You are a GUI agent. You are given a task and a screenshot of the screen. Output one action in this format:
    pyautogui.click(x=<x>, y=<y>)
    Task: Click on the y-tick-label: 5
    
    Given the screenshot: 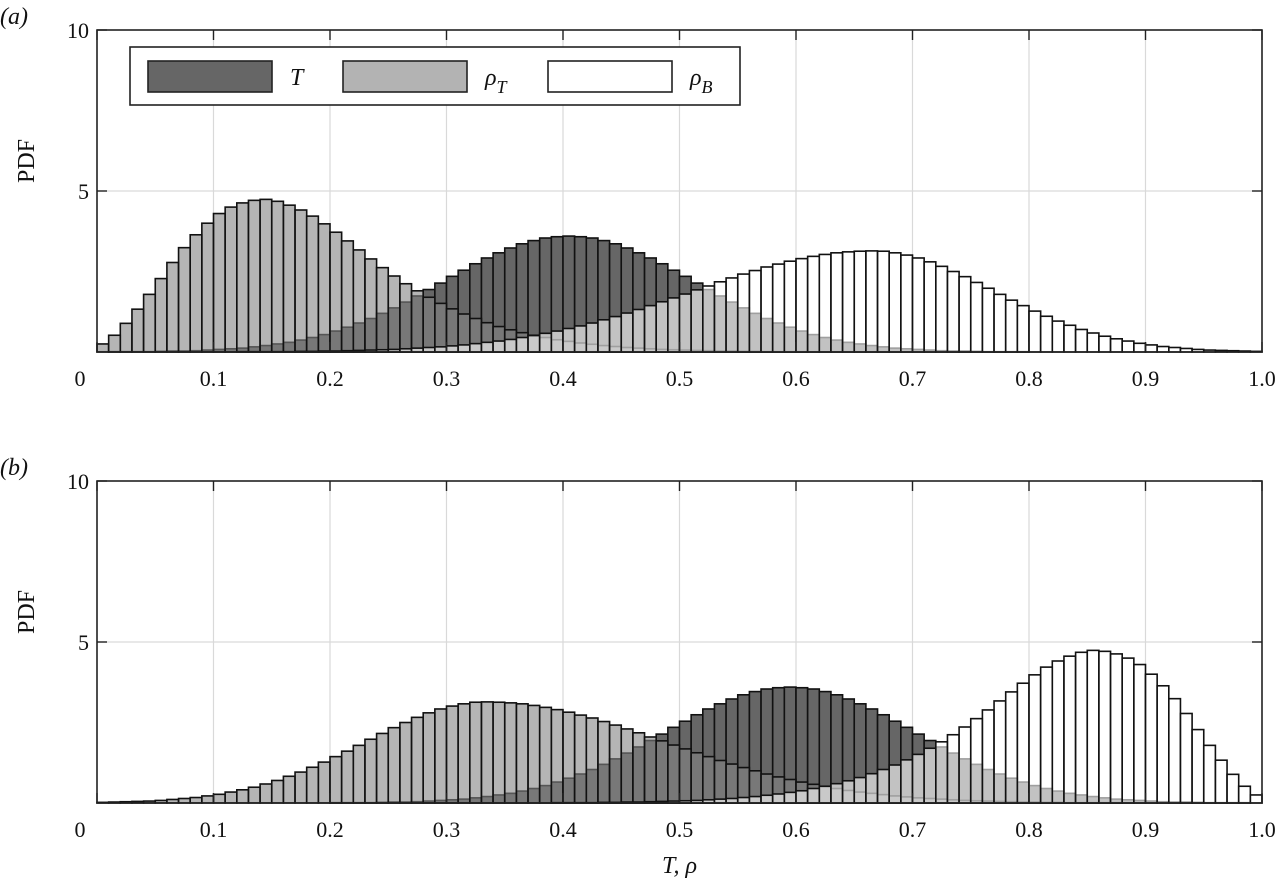 What is the action you would take?
    pyautogui.click(x=83, y=191)
    